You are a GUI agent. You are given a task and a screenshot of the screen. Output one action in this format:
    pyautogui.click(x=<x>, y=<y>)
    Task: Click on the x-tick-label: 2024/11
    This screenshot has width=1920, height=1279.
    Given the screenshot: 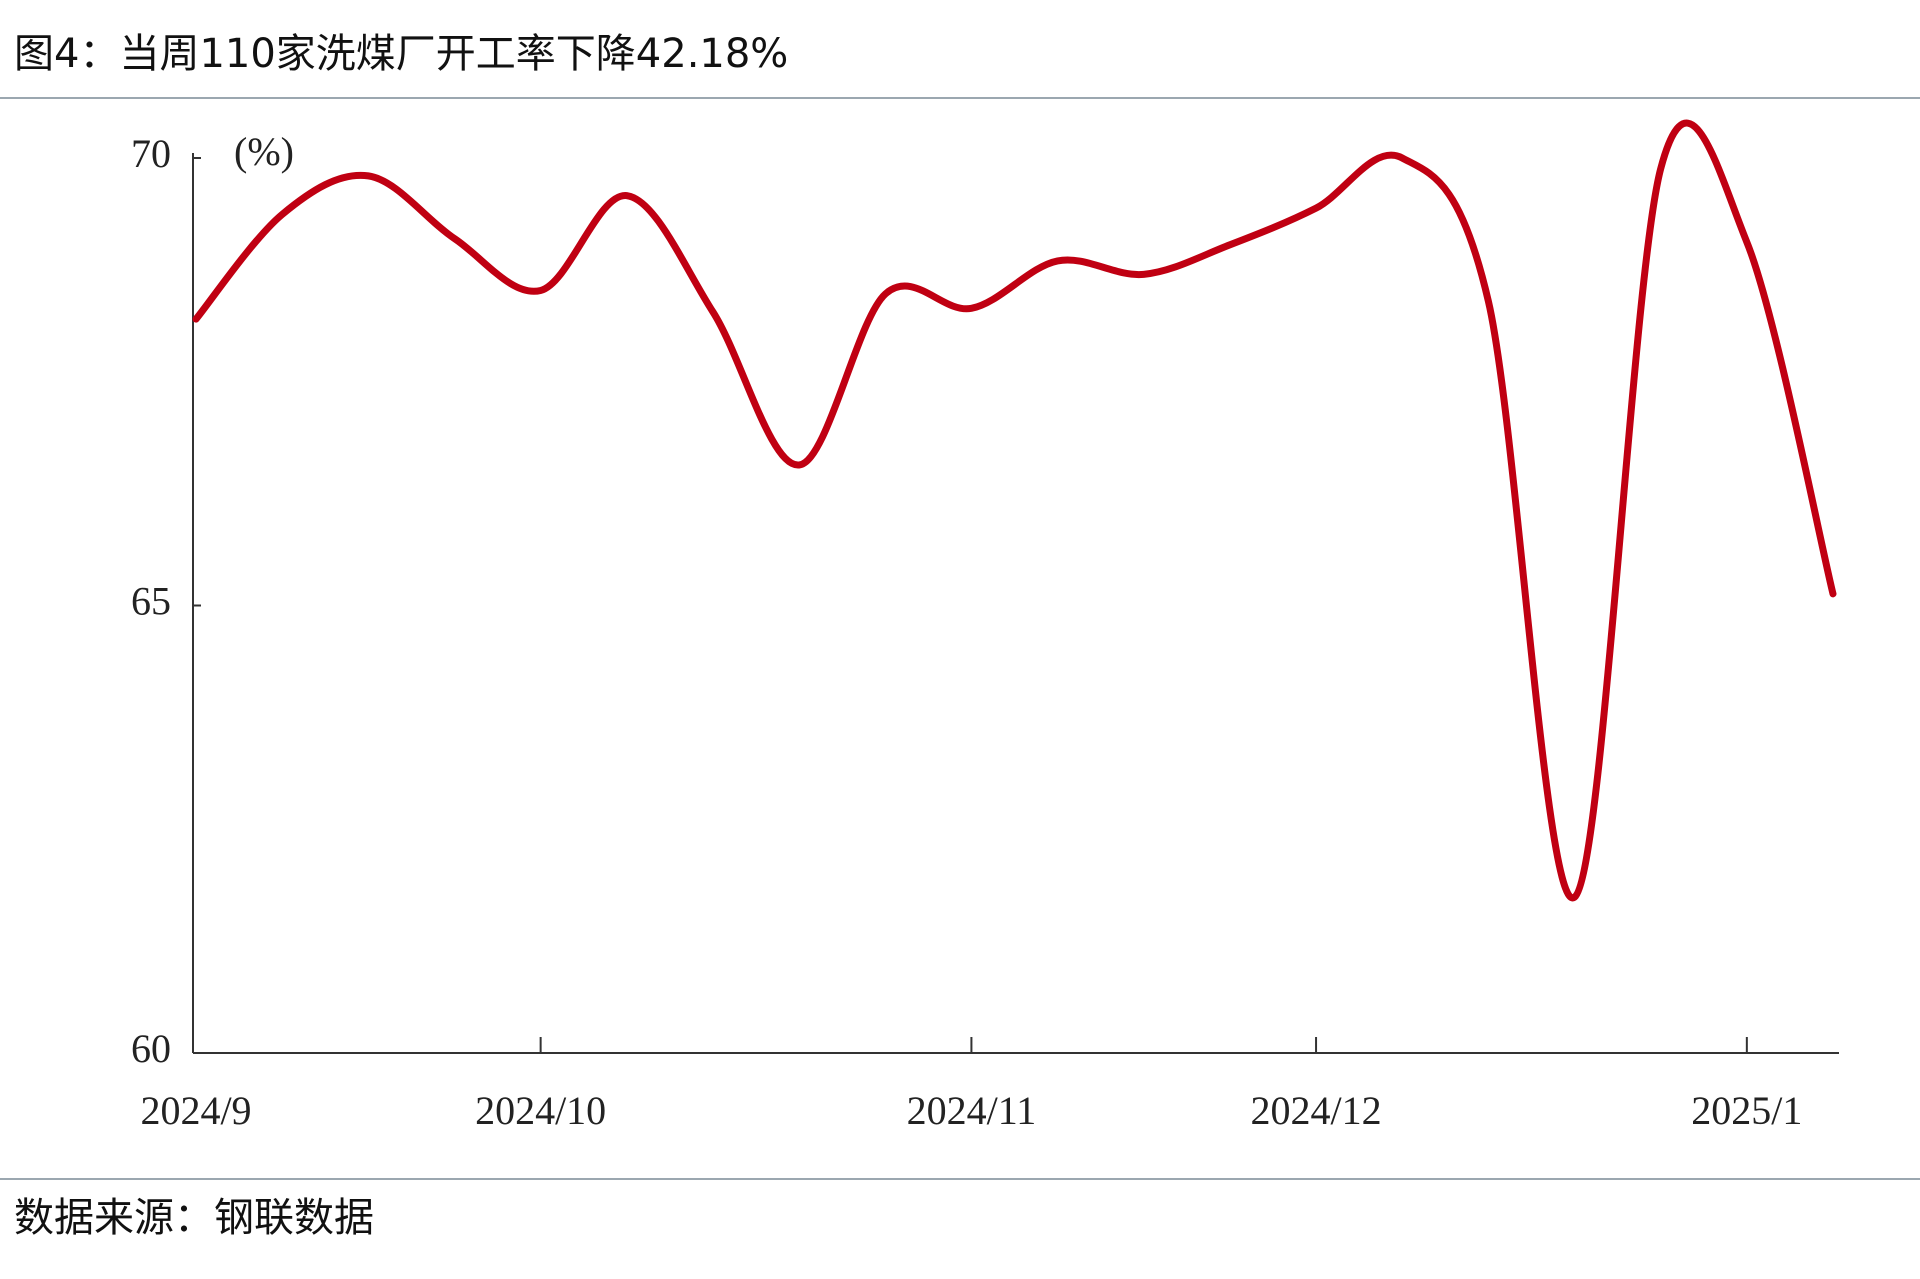 What is the action you would take?
    pyautogui.click(x=972, y=1110)
    